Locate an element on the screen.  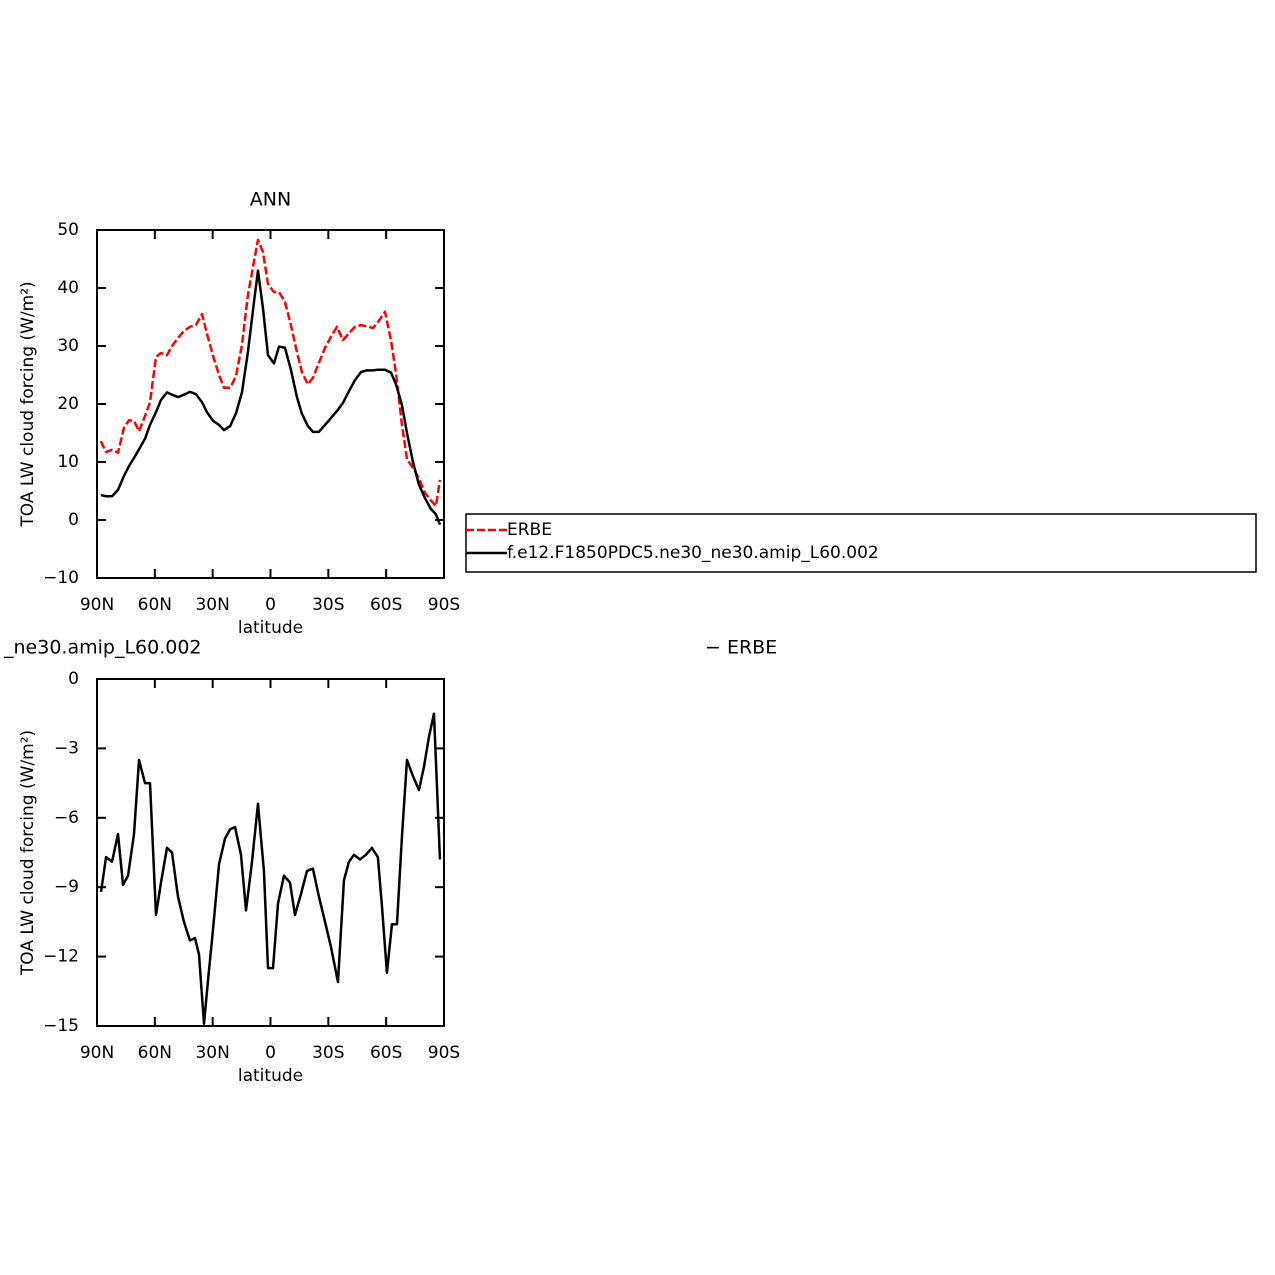
y-tick-label: 50 is located at coordinates (68, 230).